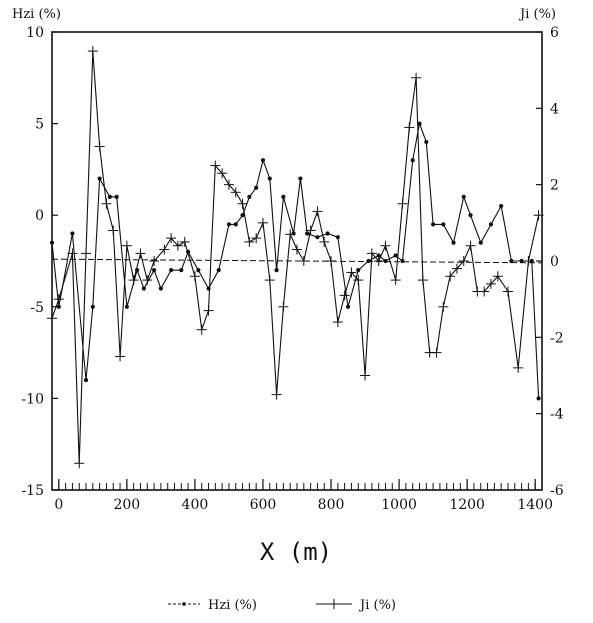 The width and height of the screenshot is (593, 623). I want to click on y-left-tick-label: 5, so click(39, 125).